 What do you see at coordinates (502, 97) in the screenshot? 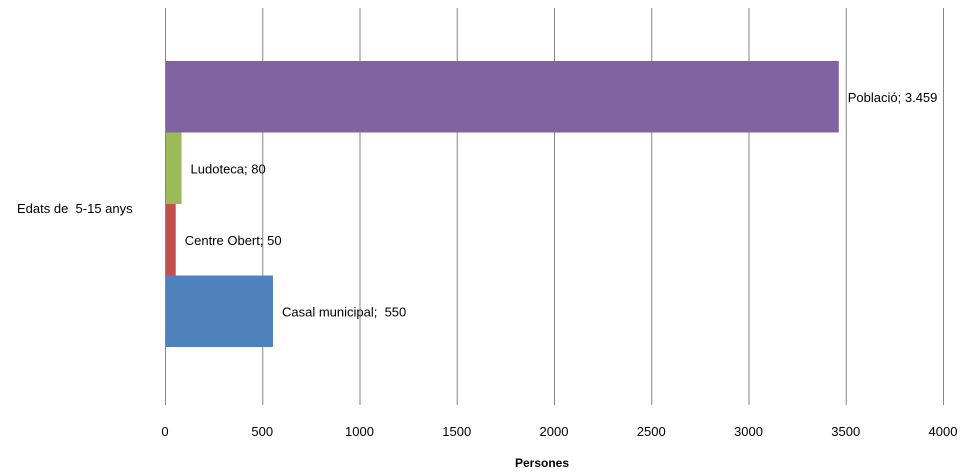
I see `bar-poblaci-` at bounding box center [502, 97].